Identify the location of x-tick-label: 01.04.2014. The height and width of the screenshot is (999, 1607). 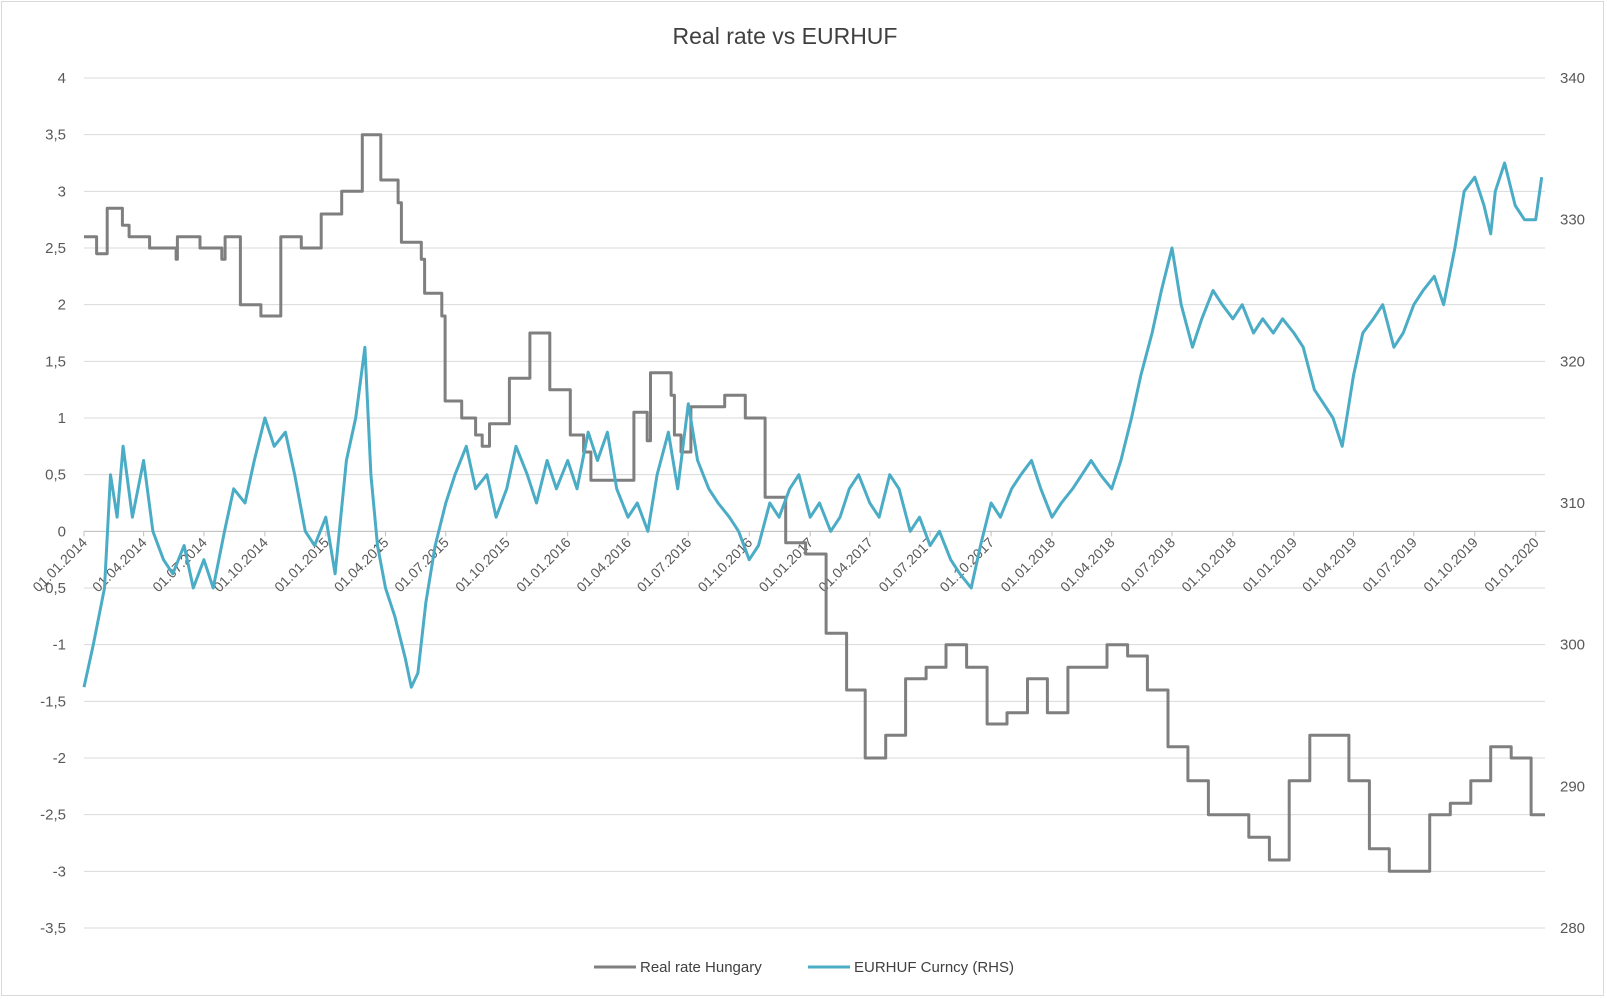
(119, 564).